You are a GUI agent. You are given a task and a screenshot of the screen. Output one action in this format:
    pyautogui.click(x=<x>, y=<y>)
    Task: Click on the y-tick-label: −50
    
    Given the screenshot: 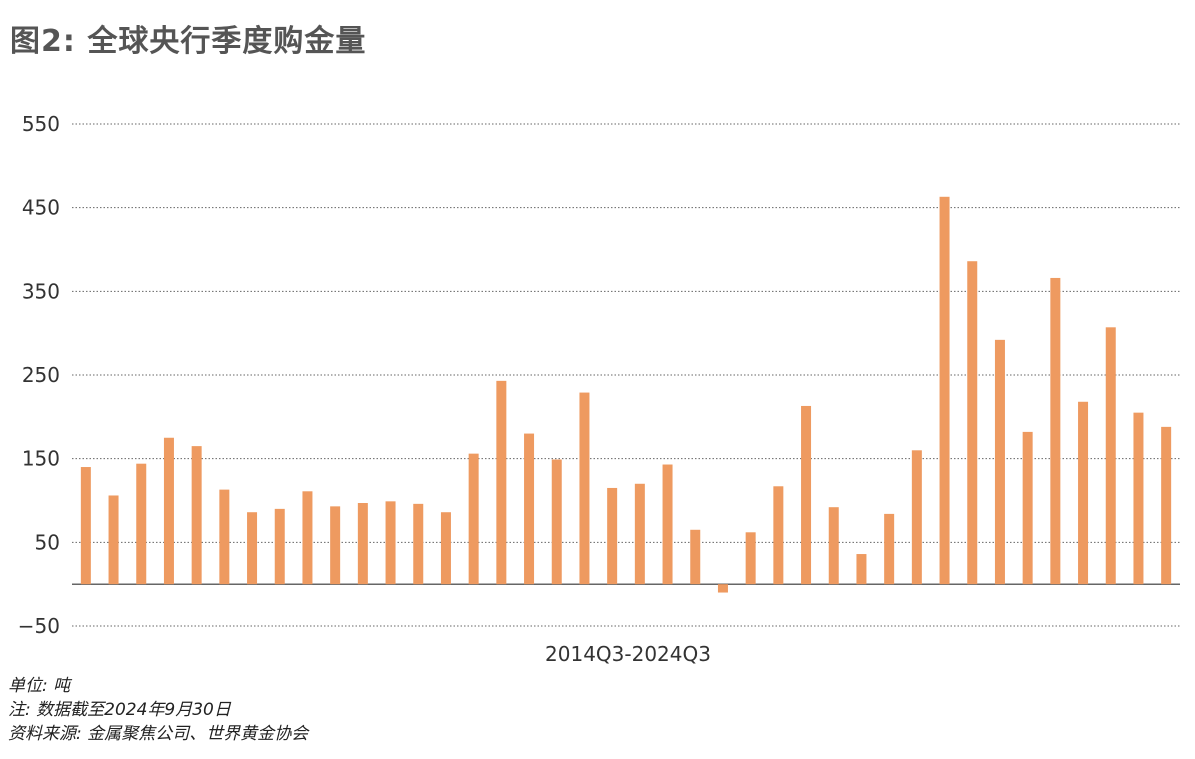 What is the action you would take?
    pyautogui.click(x=39, y=626)
    